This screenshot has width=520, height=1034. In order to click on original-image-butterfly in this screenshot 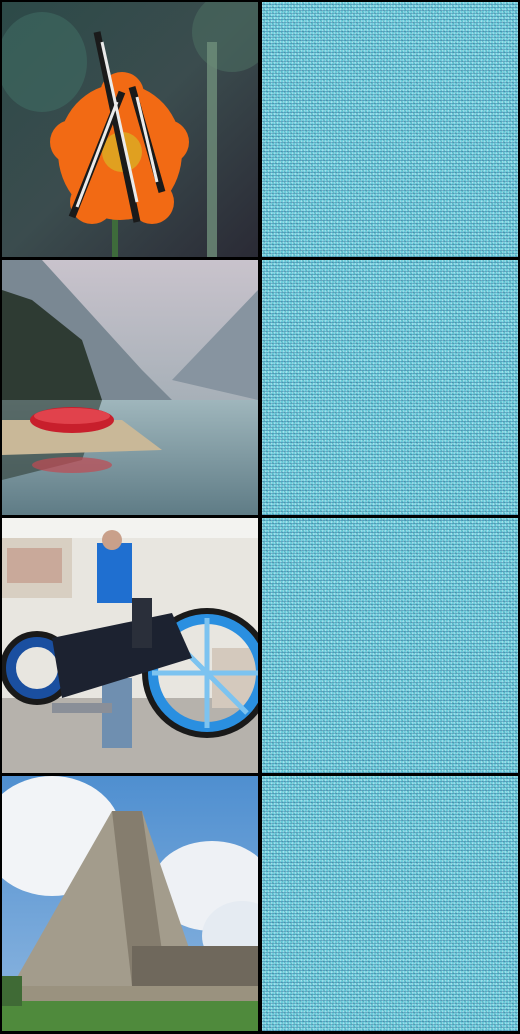, I will do `click(130, 129)`.